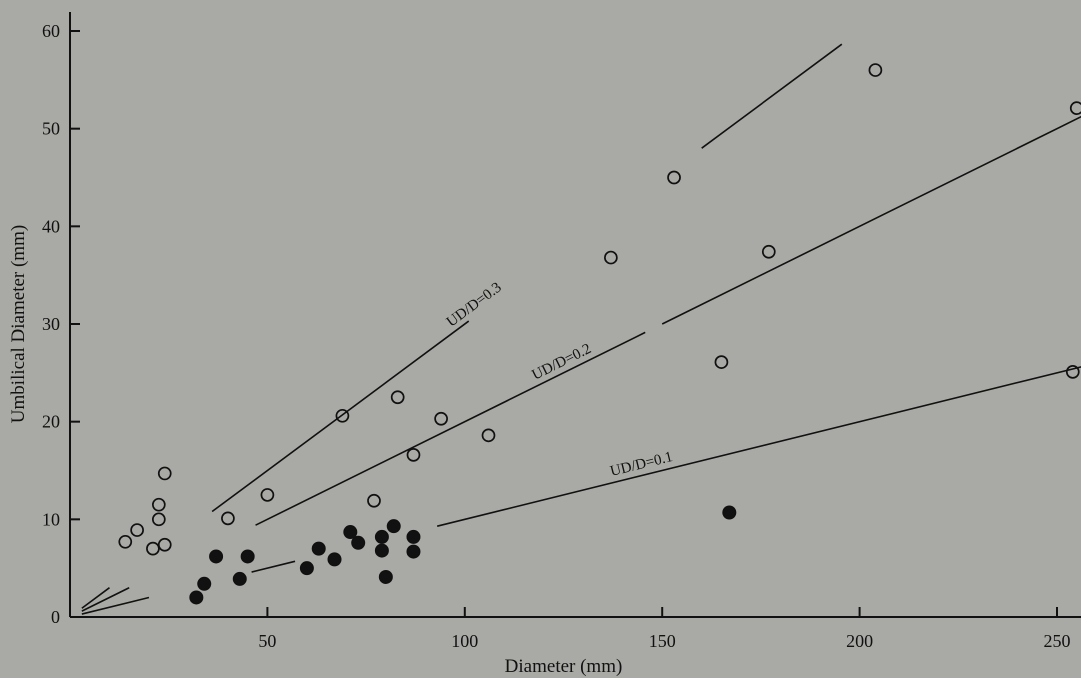  What do you see at coordinates (51, 129) in the screenshot?
I see `y-tick-label: 50` at bounding box center [51, 129].